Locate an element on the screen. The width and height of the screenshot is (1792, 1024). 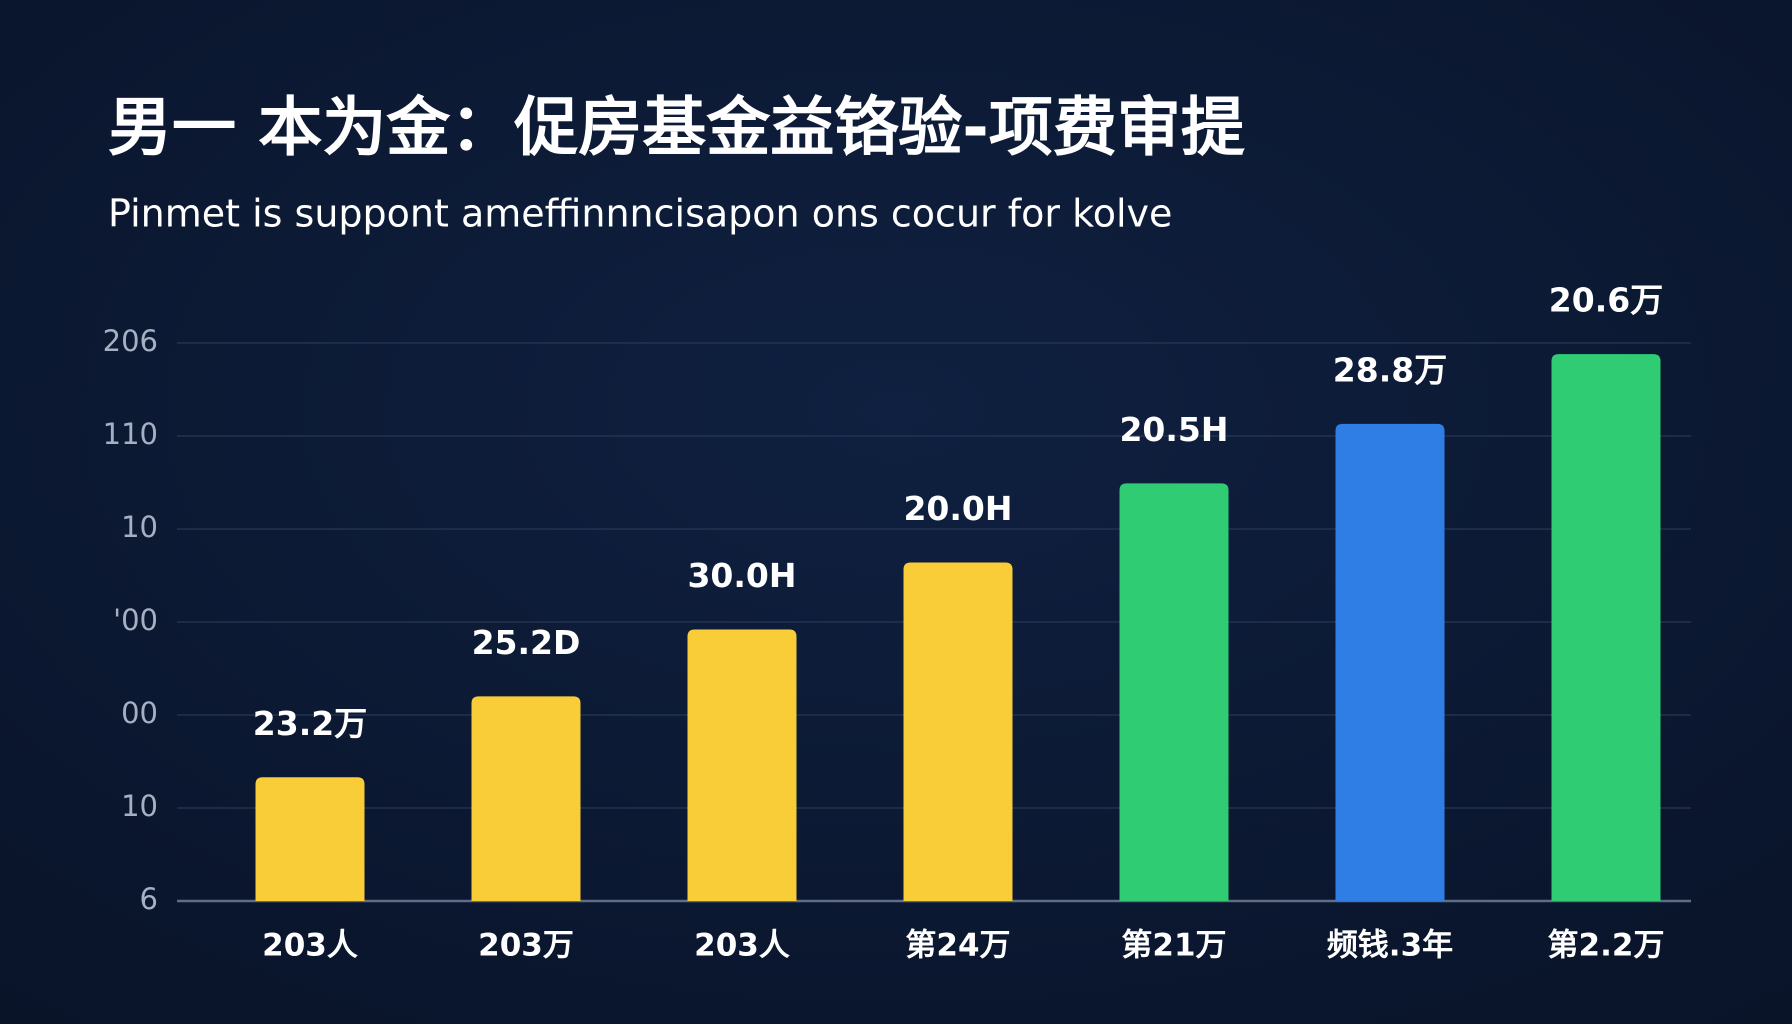
bar-label: 23.2万 is located at coordinates (310, 723).